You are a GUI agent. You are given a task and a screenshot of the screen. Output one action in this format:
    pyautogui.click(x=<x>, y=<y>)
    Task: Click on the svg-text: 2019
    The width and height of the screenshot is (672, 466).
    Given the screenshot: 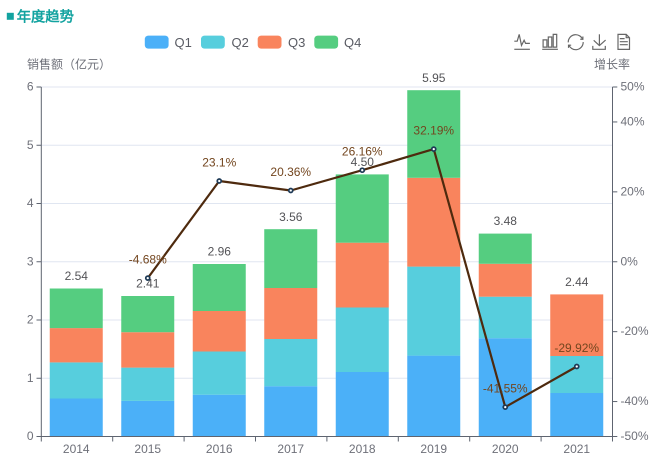 What is the action you would take?
    pyautogui.click(x=433, y=449)
    